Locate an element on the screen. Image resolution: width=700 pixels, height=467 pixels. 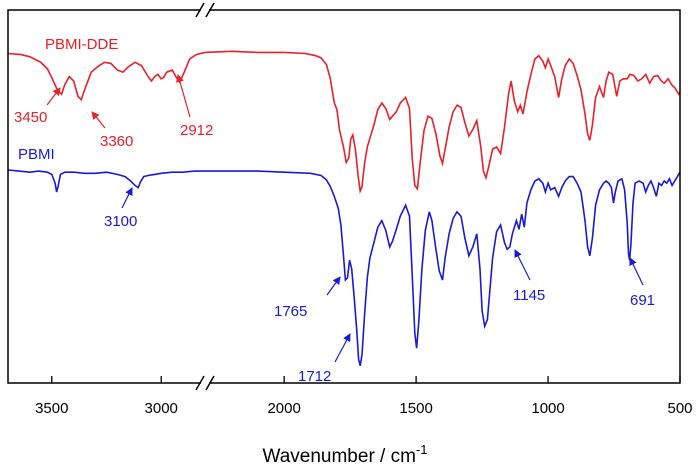
x-axis-title: Wavenumber / cm-1 is located at coordinates (344, 454).